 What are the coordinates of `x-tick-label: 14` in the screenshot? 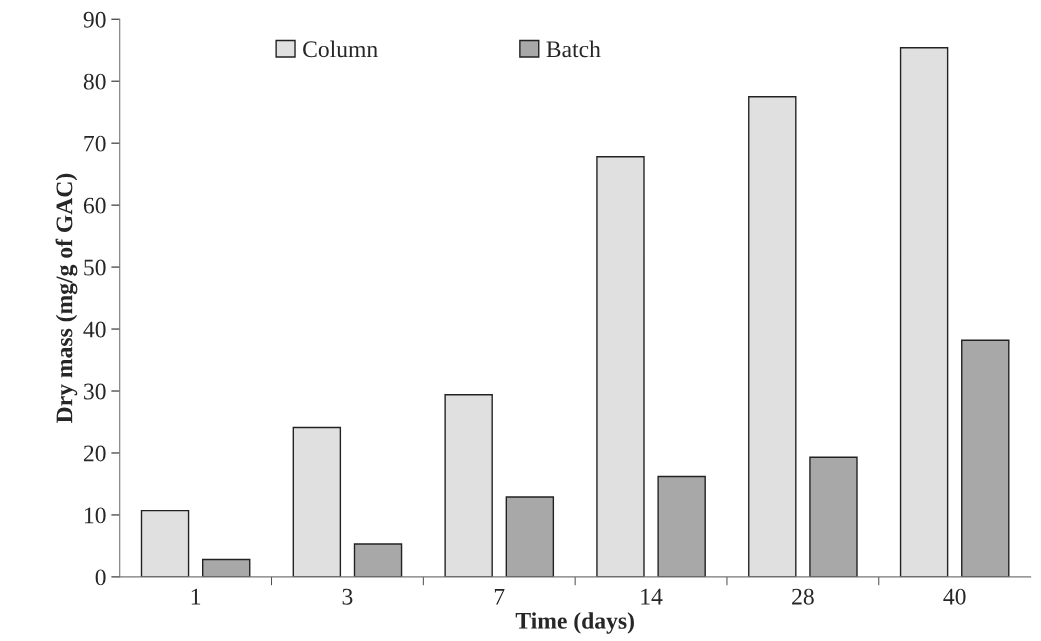 It's located at (652, 596).